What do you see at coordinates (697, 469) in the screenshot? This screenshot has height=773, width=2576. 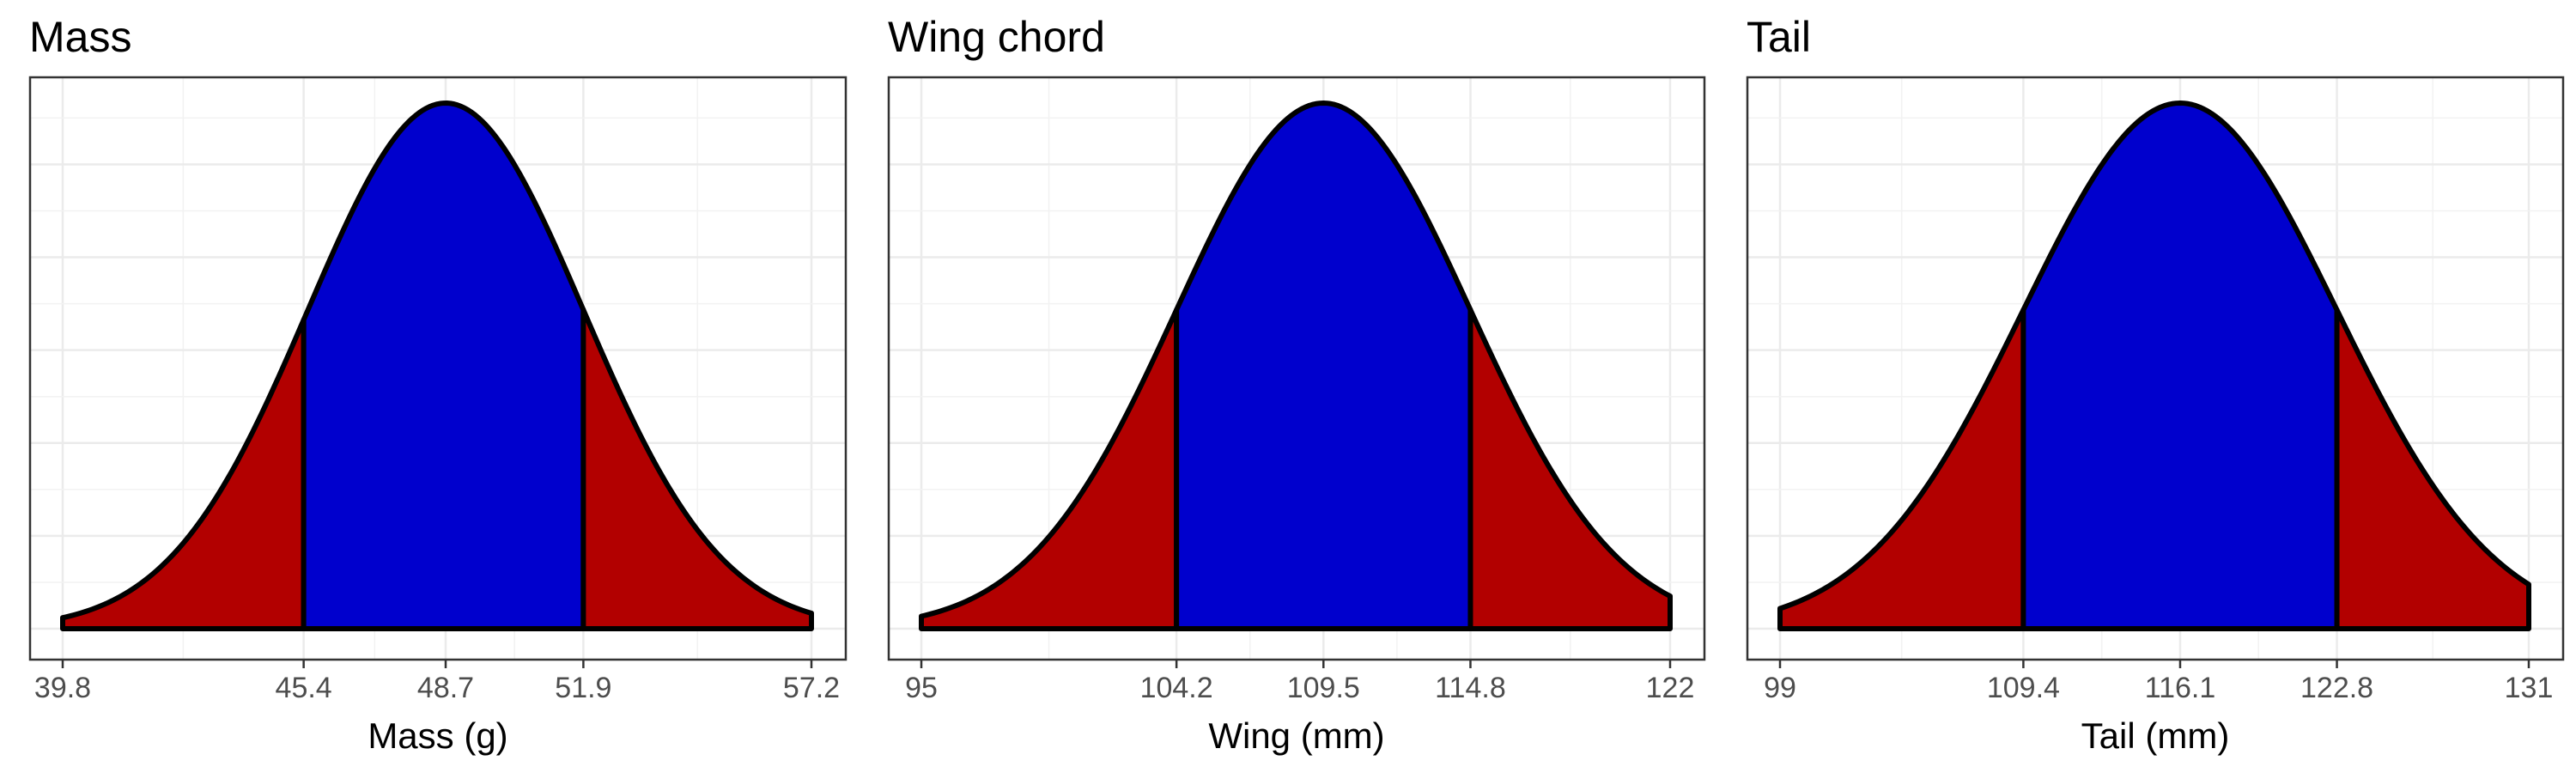 I see `mass-upper-tail-area` at bounding box center [697, 469].